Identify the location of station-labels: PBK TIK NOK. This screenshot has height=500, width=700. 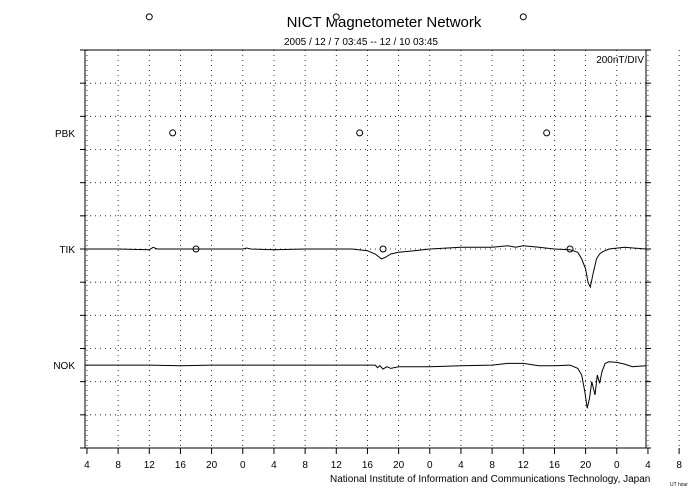
(64, 250).